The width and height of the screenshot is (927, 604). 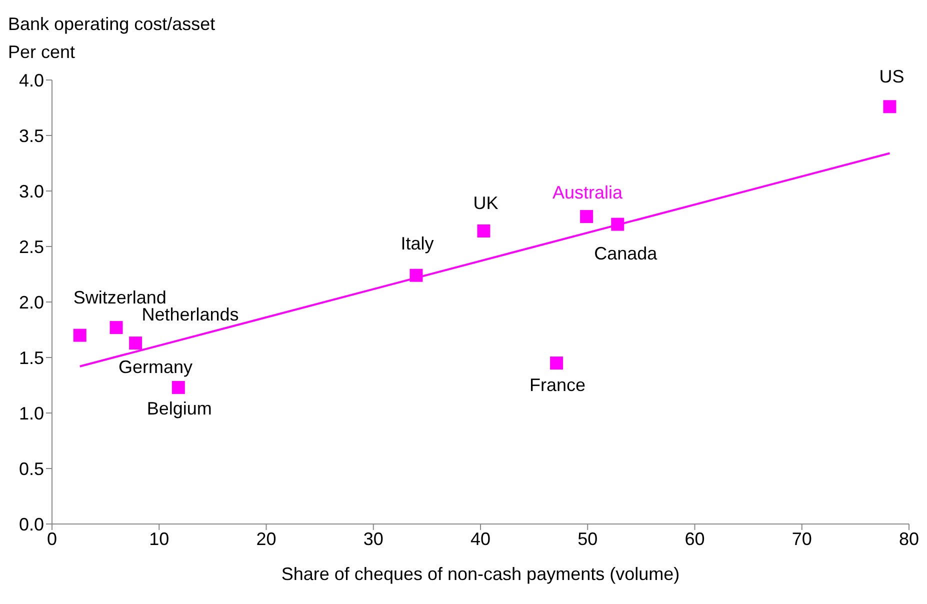 I want to click on annotation: Italy, so click(x=417, y=243).